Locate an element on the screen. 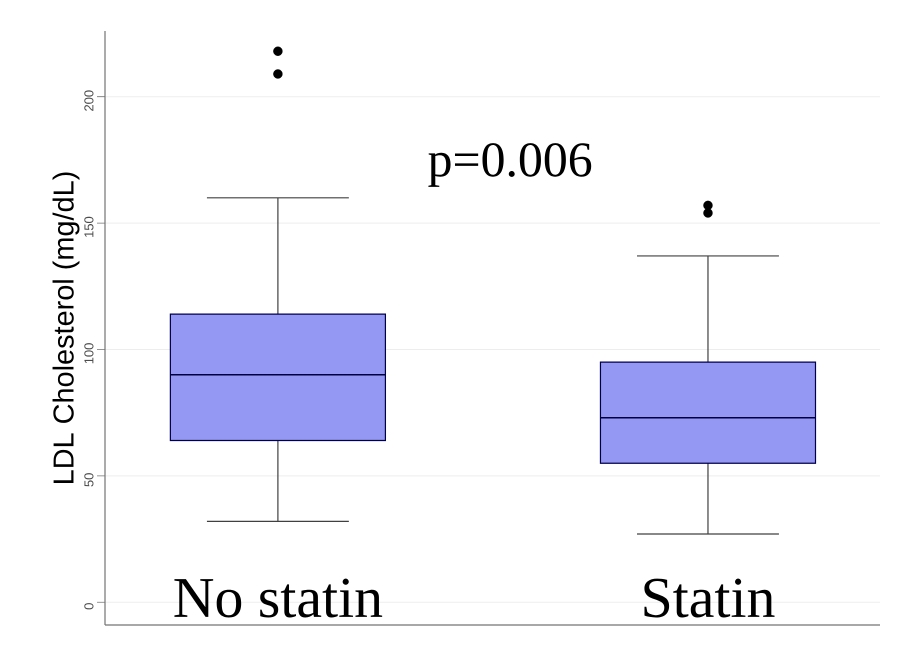 The image size is (907, 648). y-tick-label: 50 is located at coordinates (89, 480).